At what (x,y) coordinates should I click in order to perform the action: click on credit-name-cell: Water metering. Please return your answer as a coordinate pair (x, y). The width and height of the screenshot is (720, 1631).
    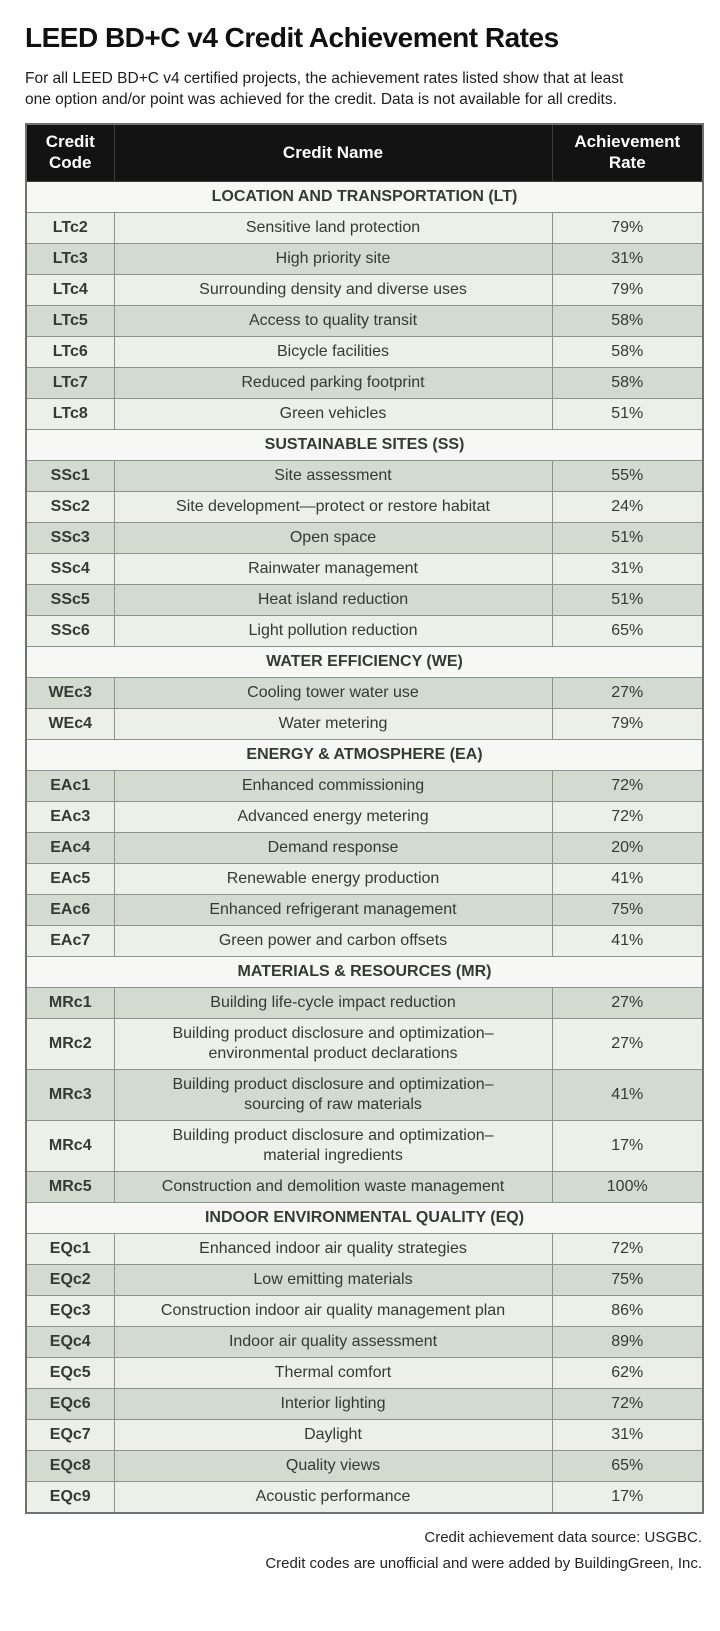
    Looking at the image, I should click on (333, 724).